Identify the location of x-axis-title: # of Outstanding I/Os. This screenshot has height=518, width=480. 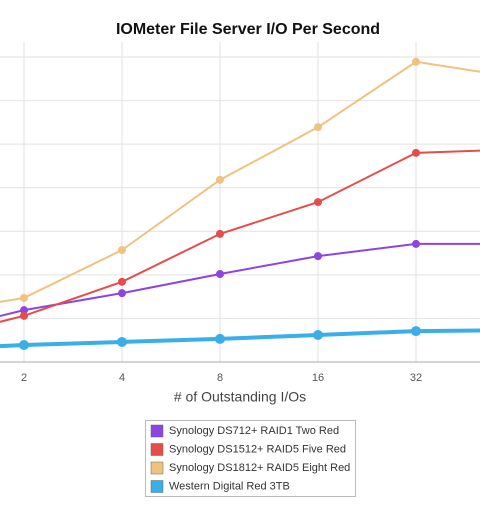
(240, 397).